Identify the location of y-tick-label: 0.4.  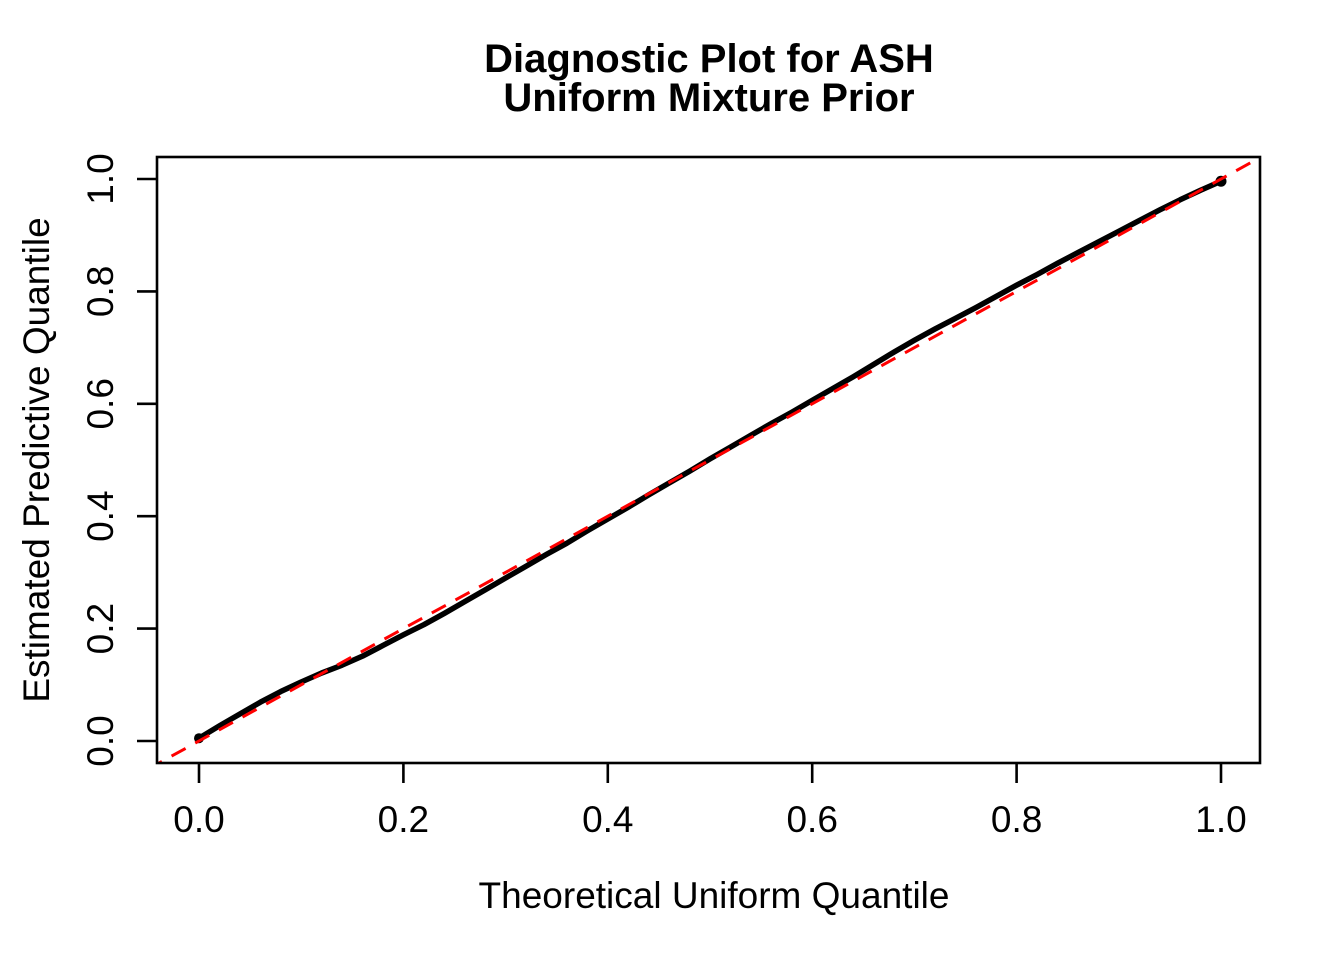
(100, 515).